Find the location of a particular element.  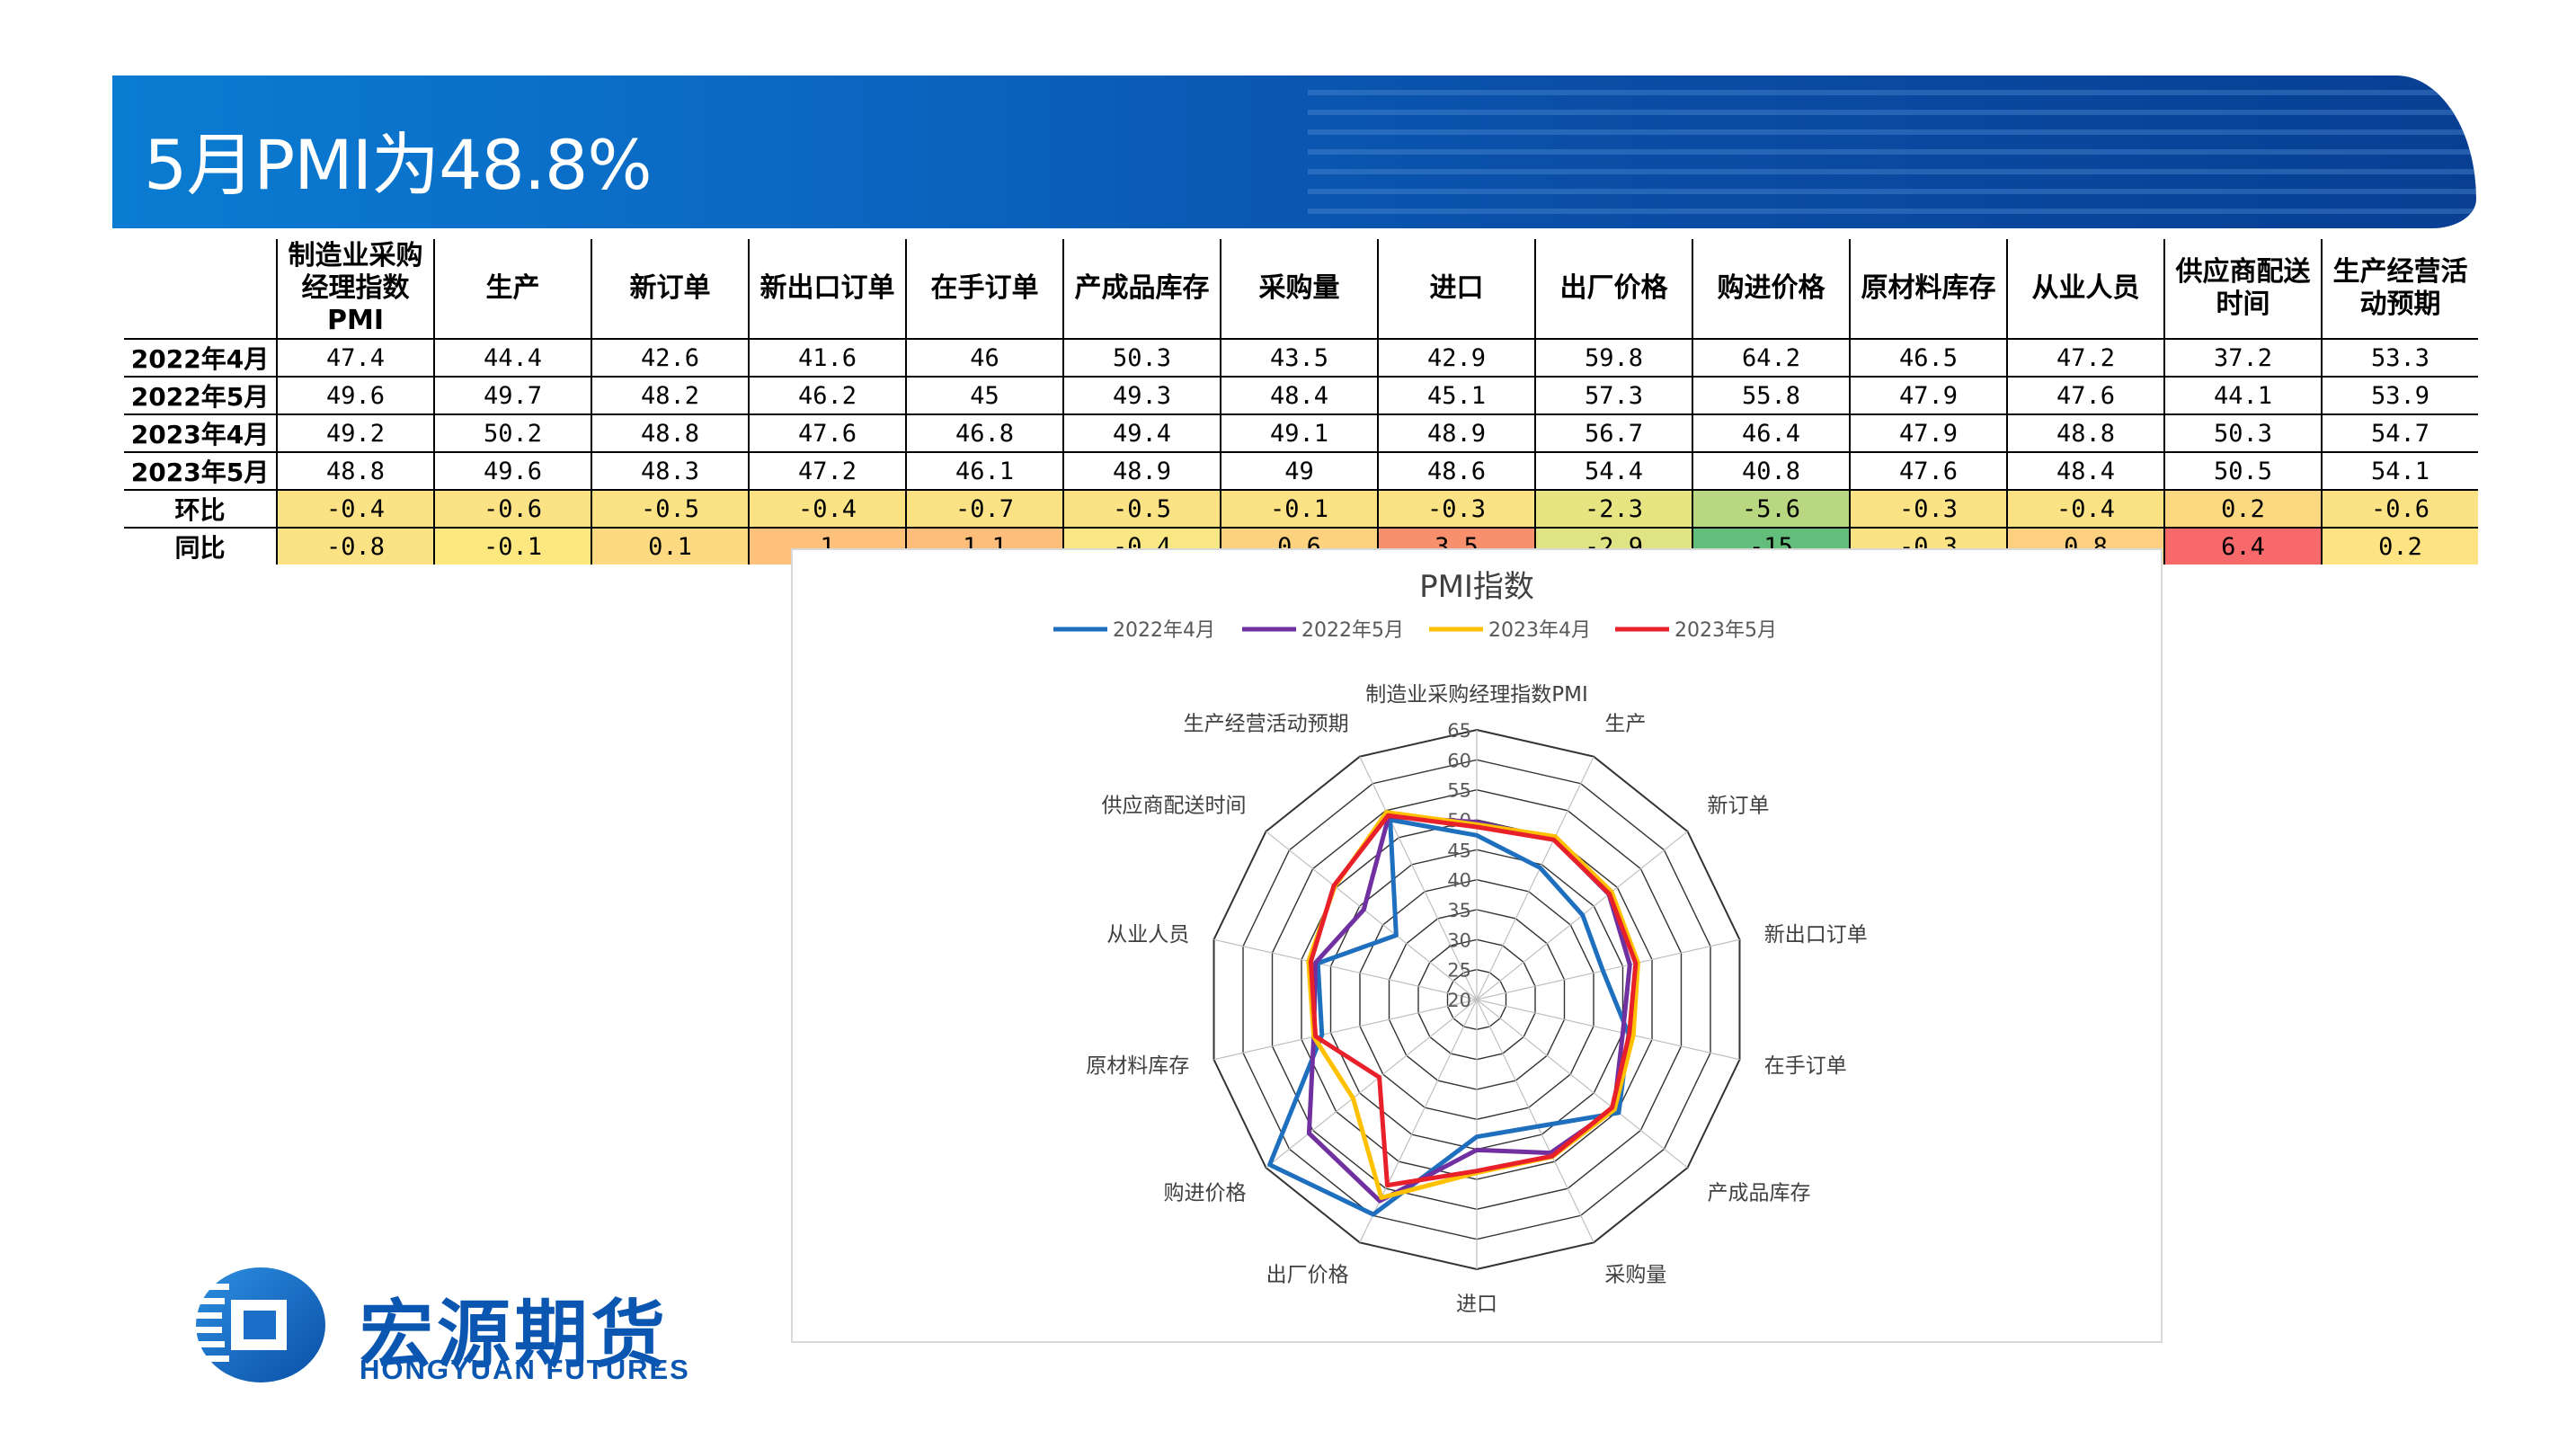

column-header: 购进价格 is located at coordinates (1771, 289).